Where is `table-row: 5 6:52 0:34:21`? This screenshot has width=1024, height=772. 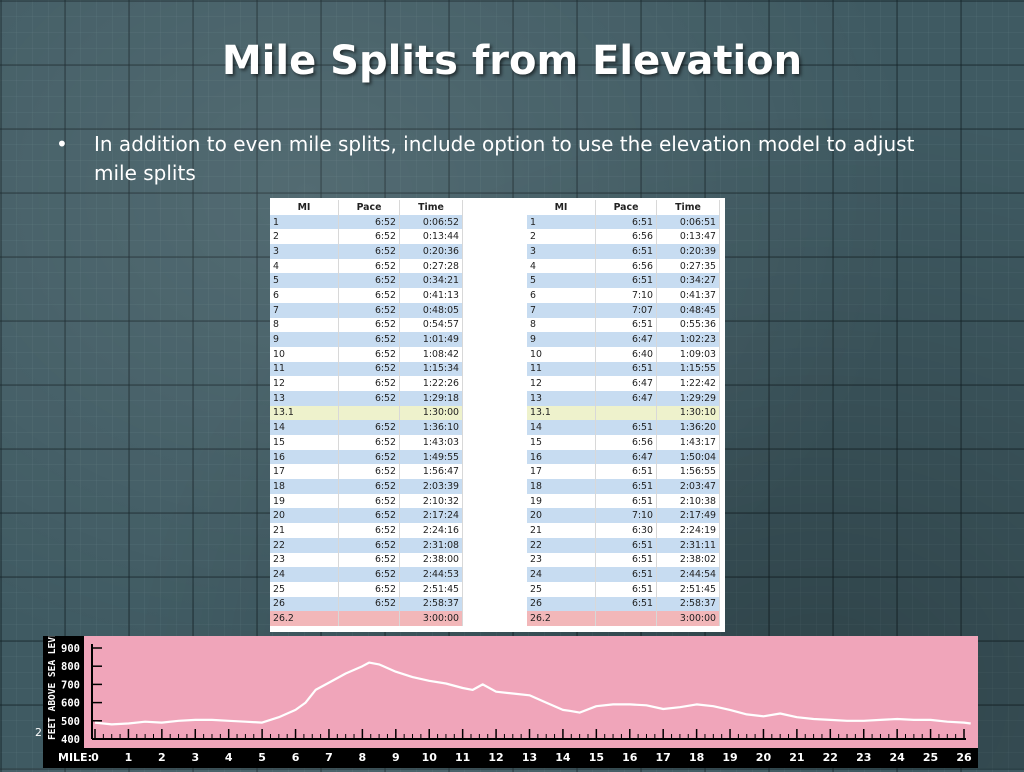 table-row: 5 6:52 0:34:21 is located at coordinates (366, 281).